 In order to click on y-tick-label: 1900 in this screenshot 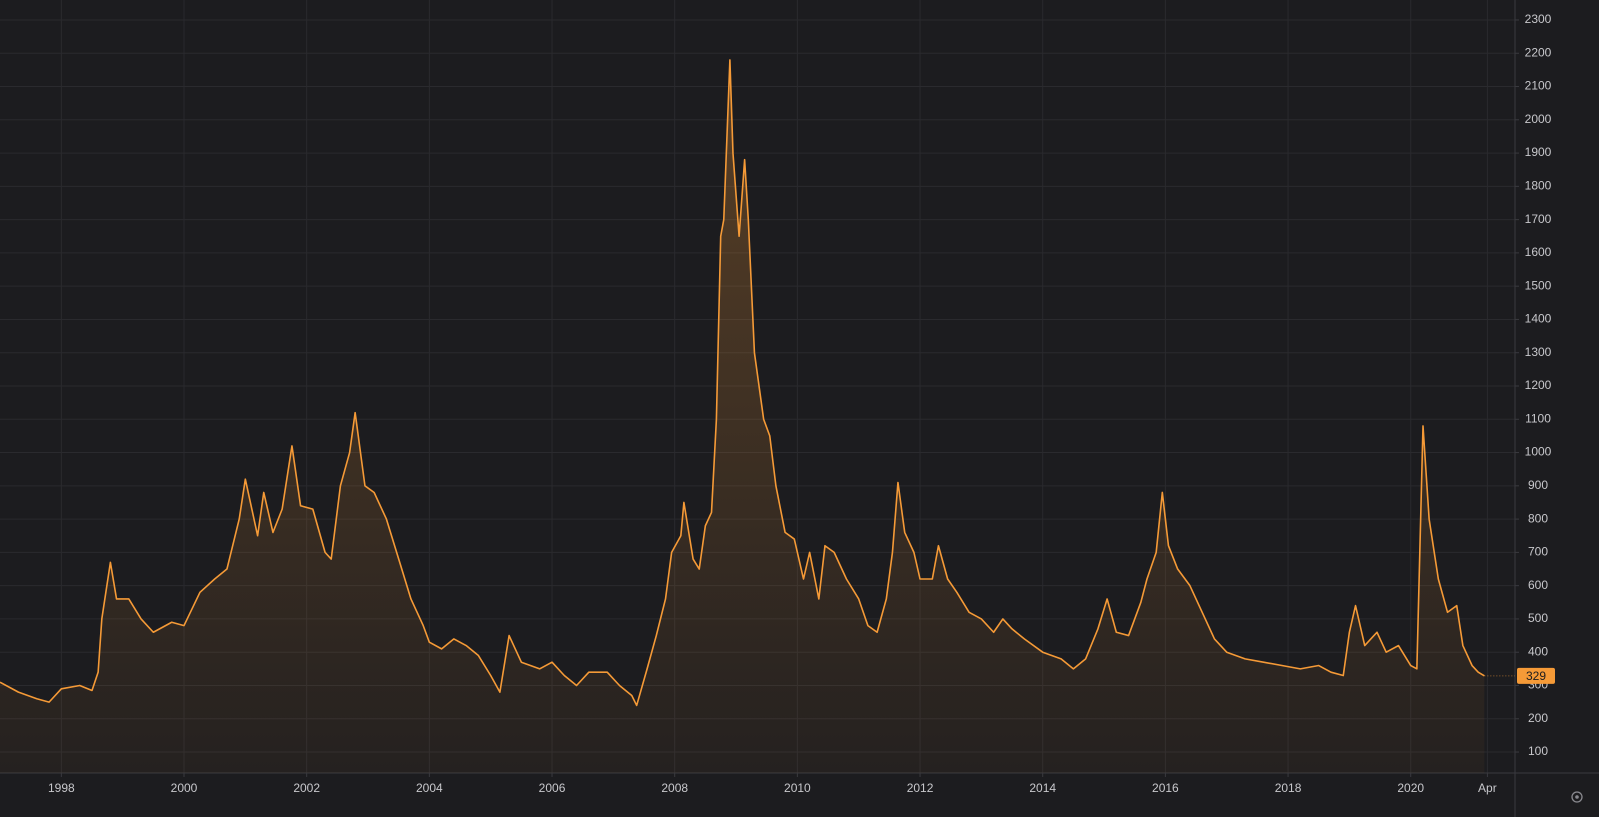, I will do `click(1538, 152)`.